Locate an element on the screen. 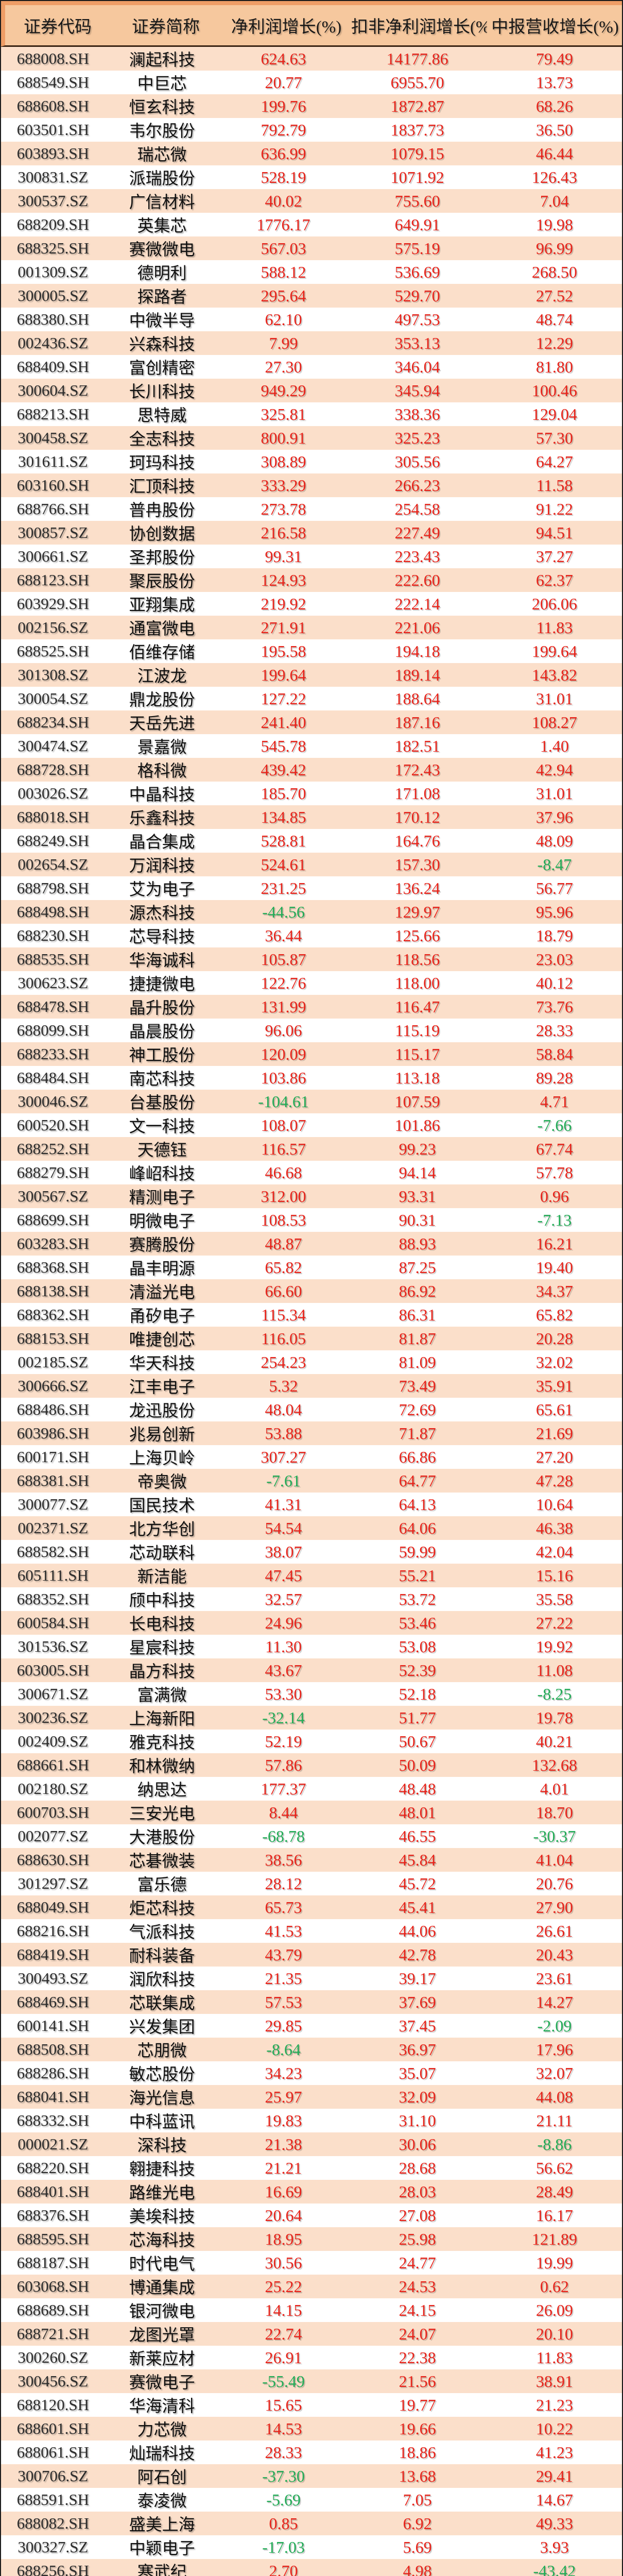 This screenshot has height=2576, width=623. non-gaap-cell: 50.09 is located at coordinates (417, 1764).